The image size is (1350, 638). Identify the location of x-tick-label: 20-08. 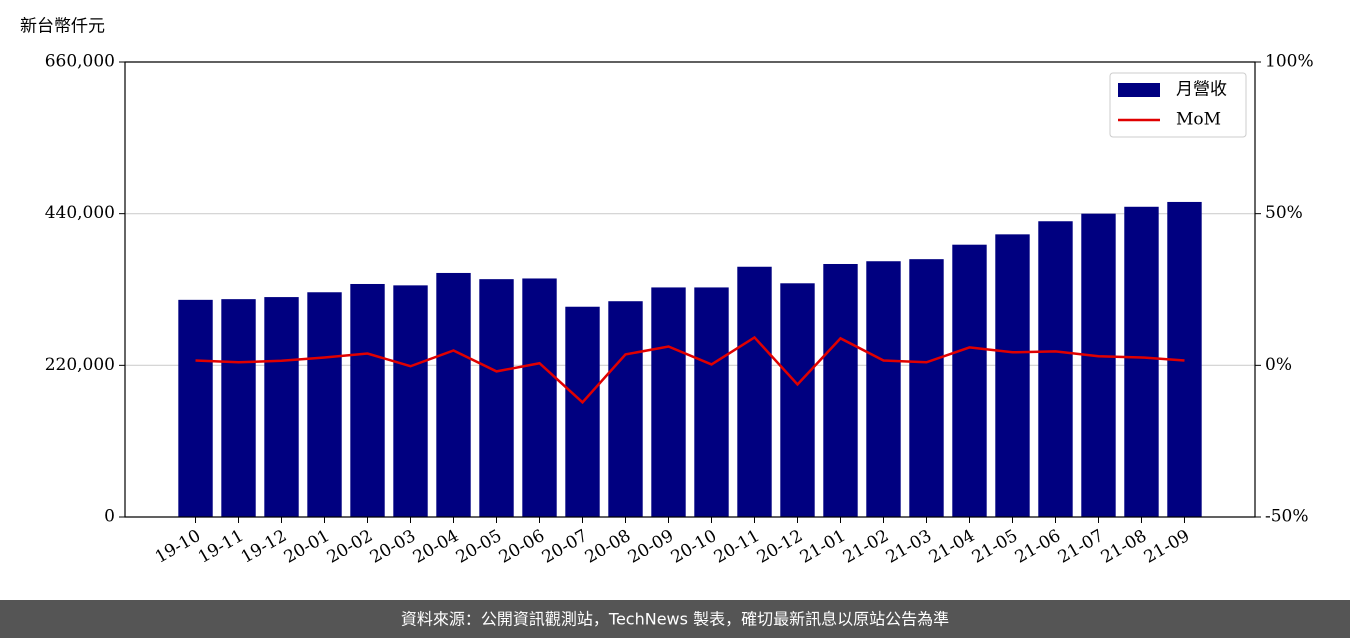
(608, 547).